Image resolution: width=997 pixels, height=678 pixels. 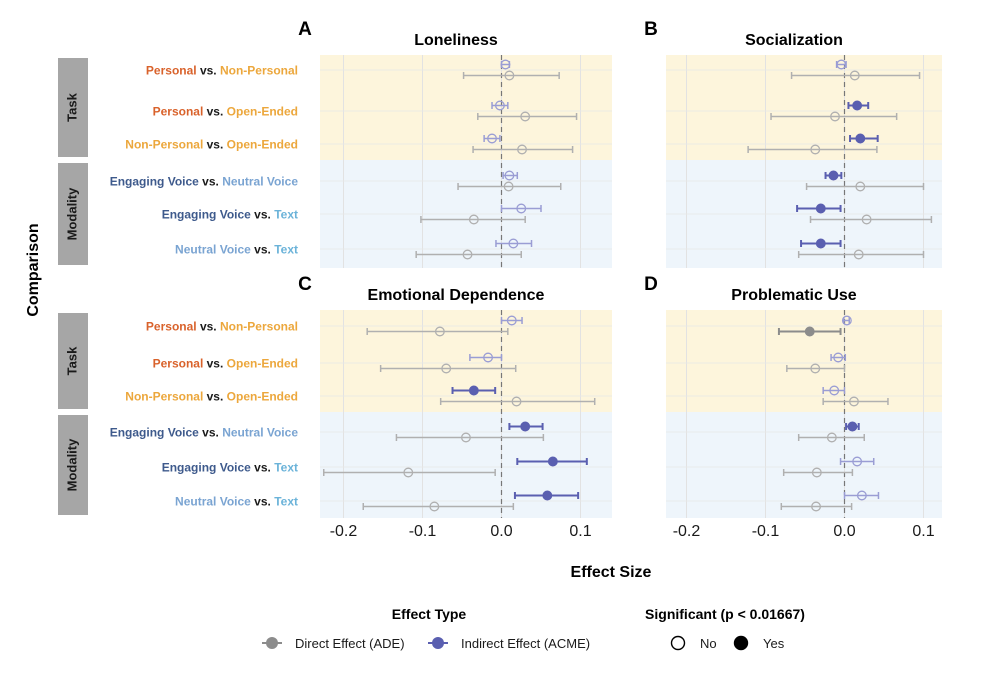 What do you see at coordinates (213, 502) in the screenshot?
I see `comparison-left-term: Neutral Voice` at bounding box center [213, 502].